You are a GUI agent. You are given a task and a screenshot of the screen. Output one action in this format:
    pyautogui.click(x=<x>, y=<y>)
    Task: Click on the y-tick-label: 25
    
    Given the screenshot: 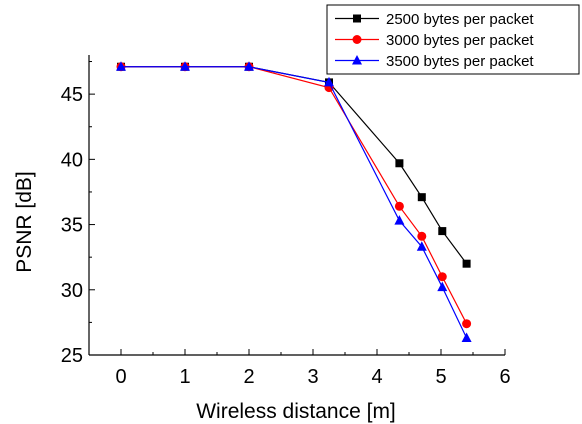 What is the action you would take?
    pyautogui.click(x=72, y=356)
    